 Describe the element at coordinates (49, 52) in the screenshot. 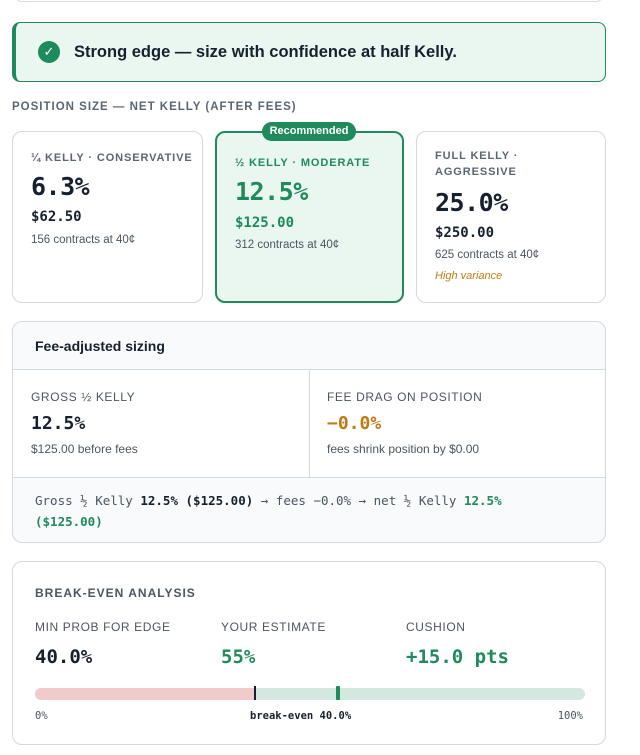

I see `check-circle-icon: ✓` at that location.